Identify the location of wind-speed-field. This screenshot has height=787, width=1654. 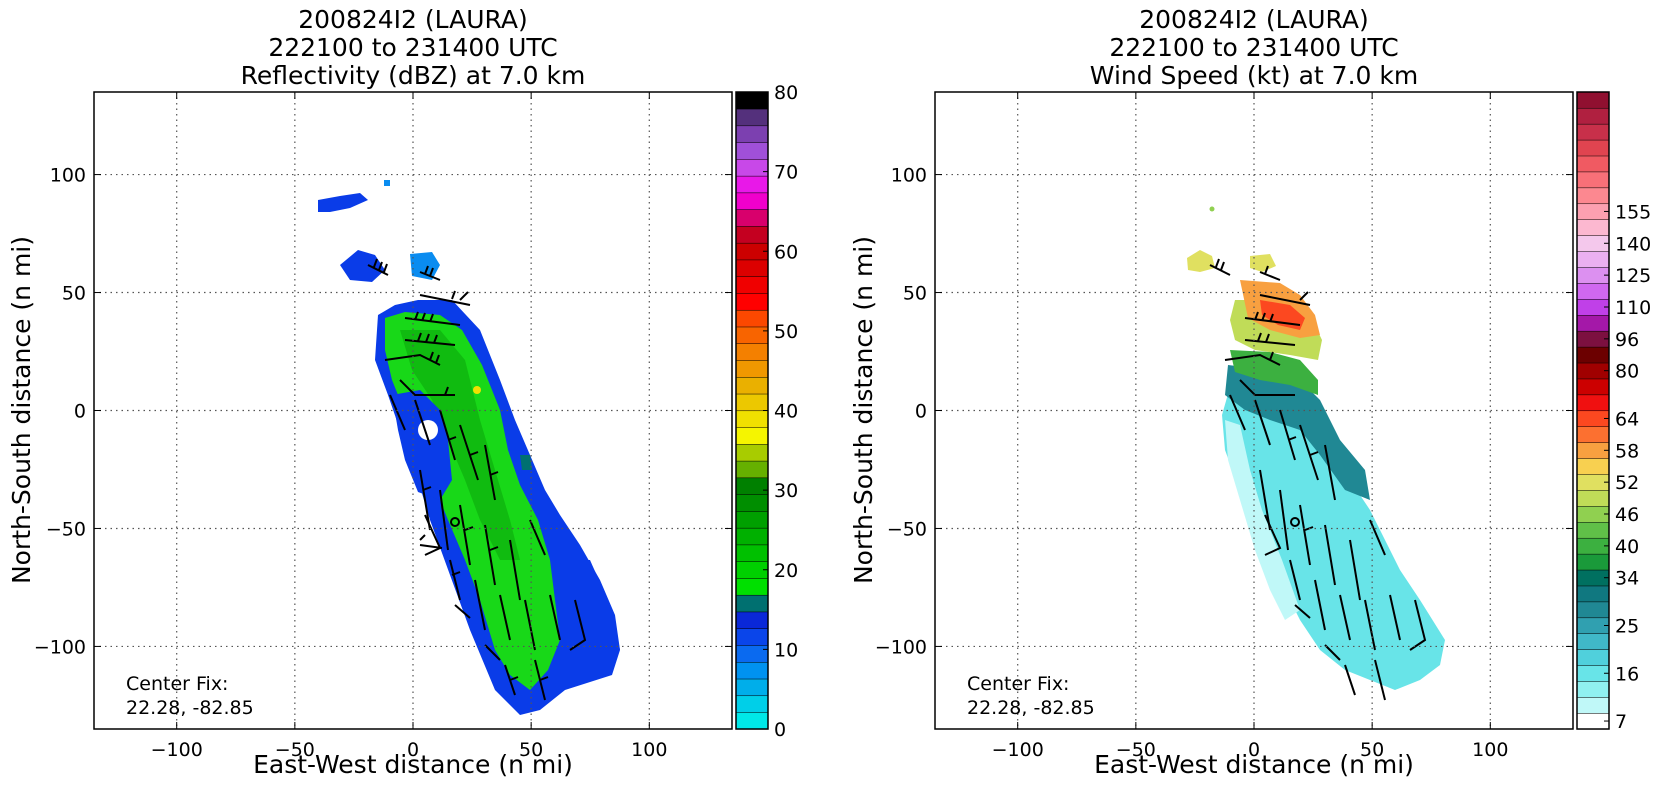
(1316, 448).